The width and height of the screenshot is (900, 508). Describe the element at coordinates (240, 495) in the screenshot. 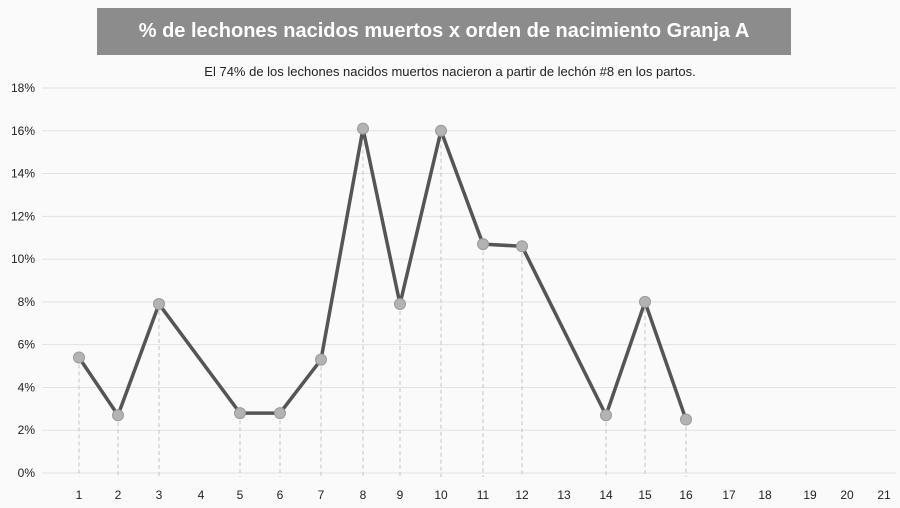

I see `x-tick-label: 5` at that location.